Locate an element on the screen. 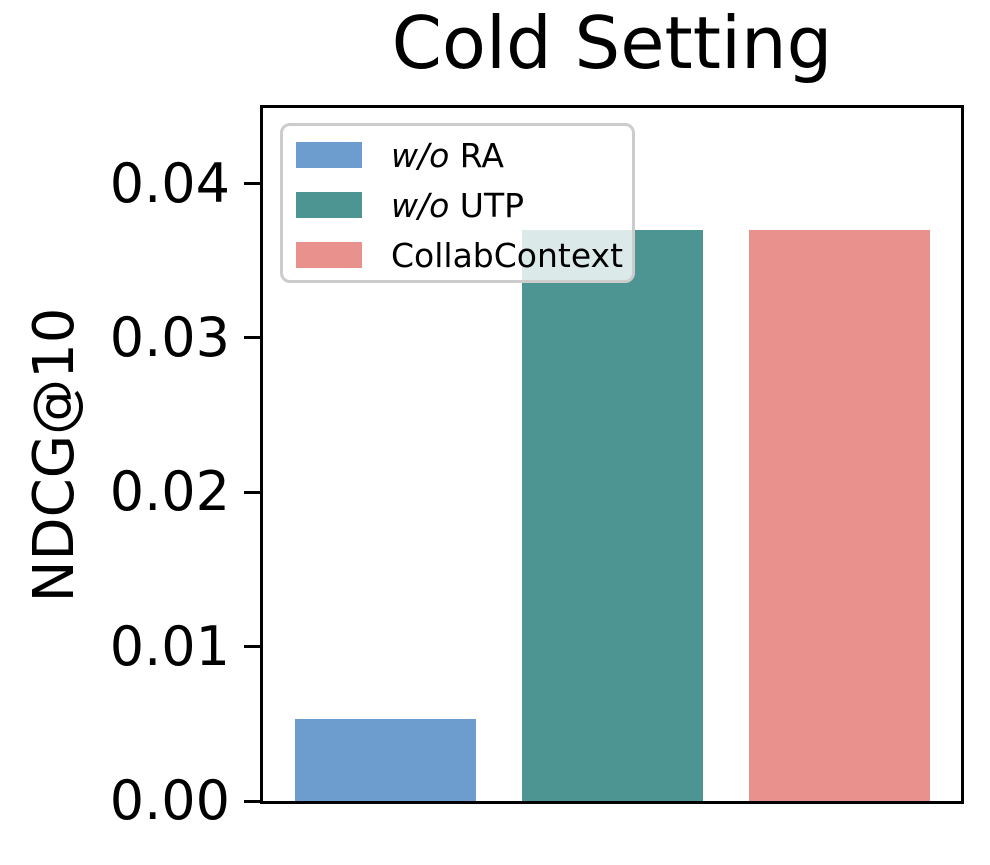 This screenshot has height=865, width=990. legend-swatch-collabcontext is located at coordinates (329, 255).